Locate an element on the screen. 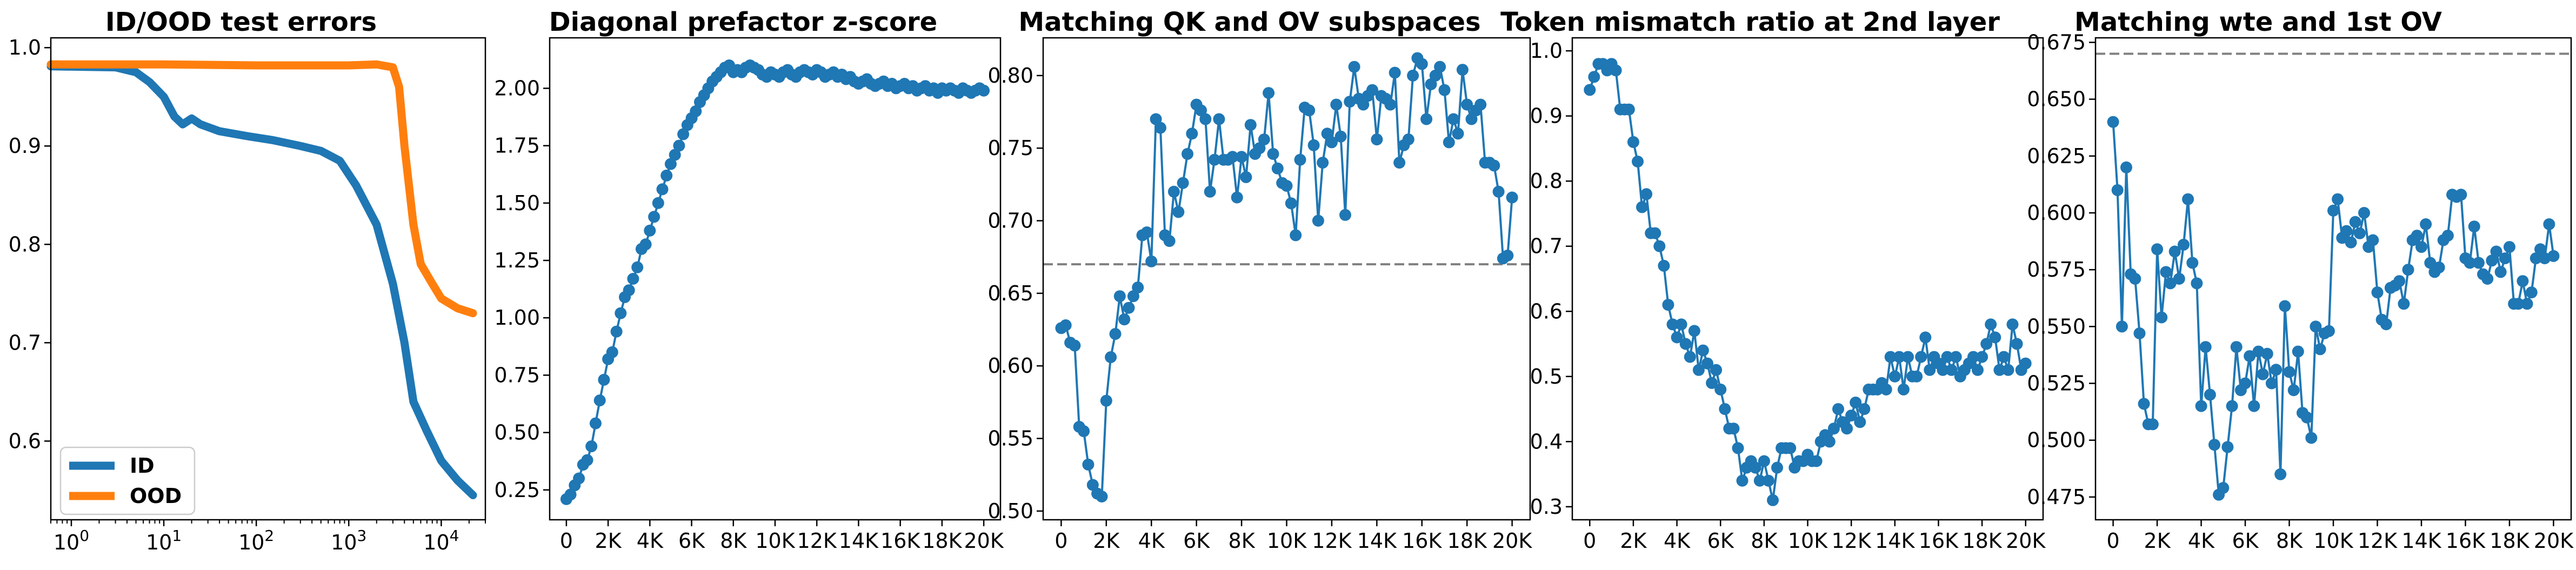  y-tick-label: 0.525 is located at coordinates (2056, 383).